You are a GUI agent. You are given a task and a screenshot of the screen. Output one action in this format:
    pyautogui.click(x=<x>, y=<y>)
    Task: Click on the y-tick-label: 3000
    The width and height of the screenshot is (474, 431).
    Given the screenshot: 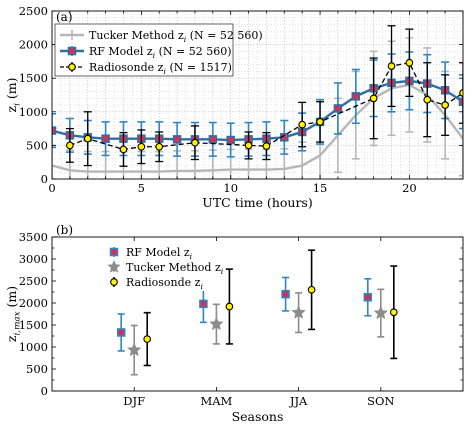 What is the action you would take?
    pyautogui.click(x=33, y=259)
    